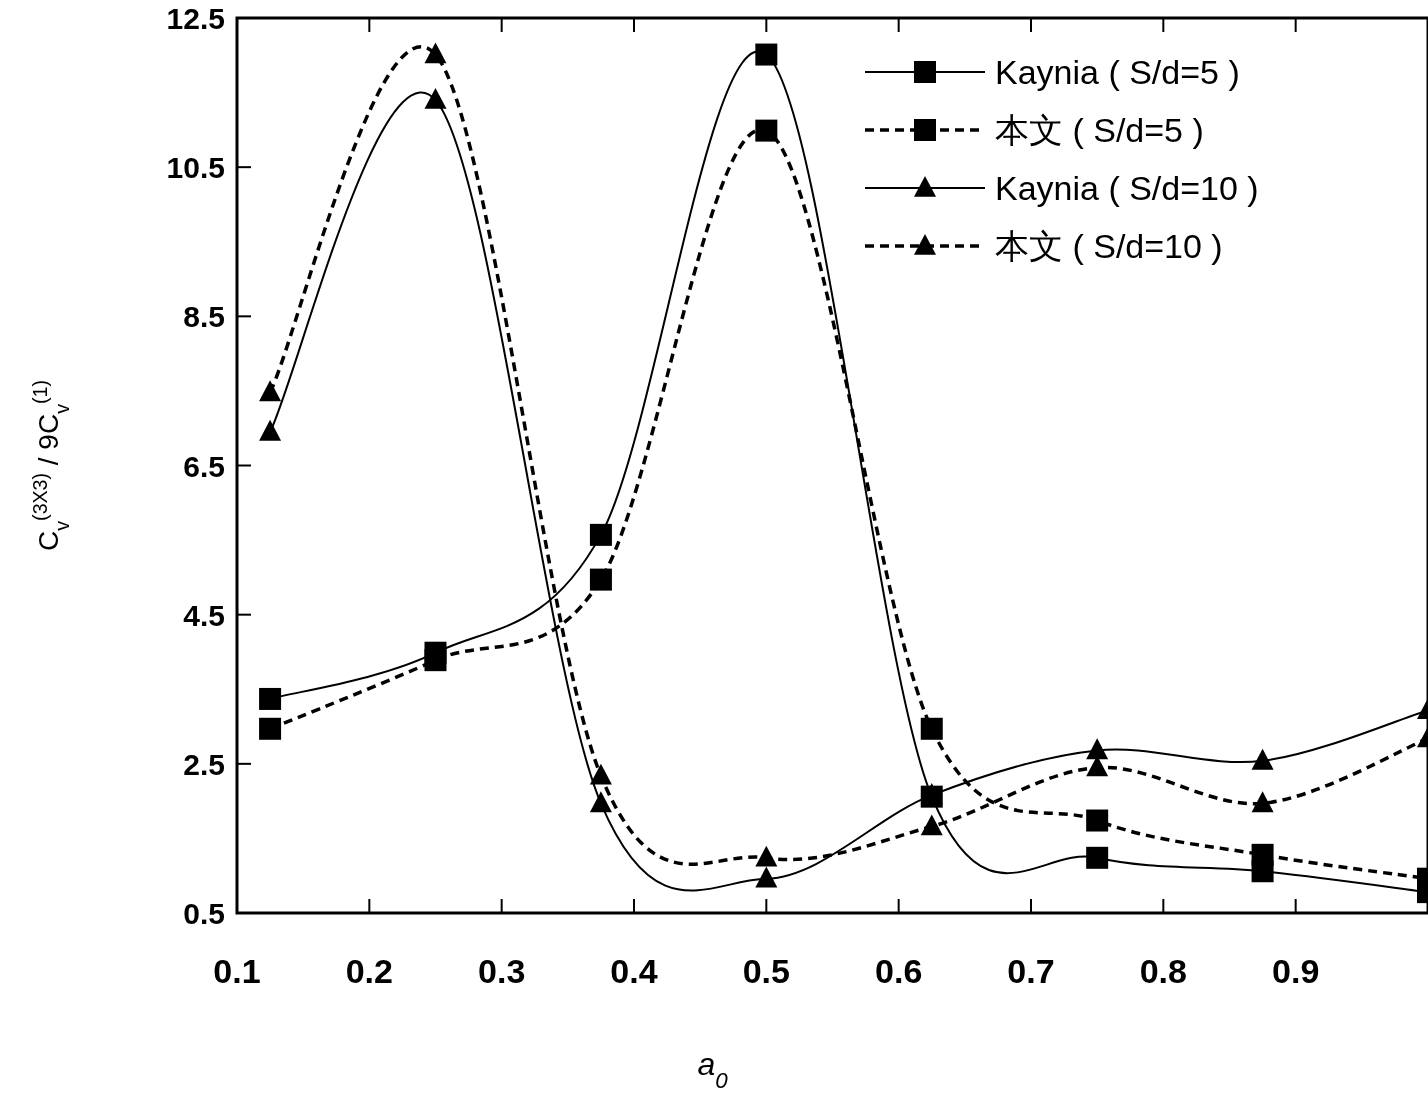 Image resolution: width=1428 pixels, height=1099 pixels. I want to click on x-axis-title: a$_{0}$, so click(713, 1069).